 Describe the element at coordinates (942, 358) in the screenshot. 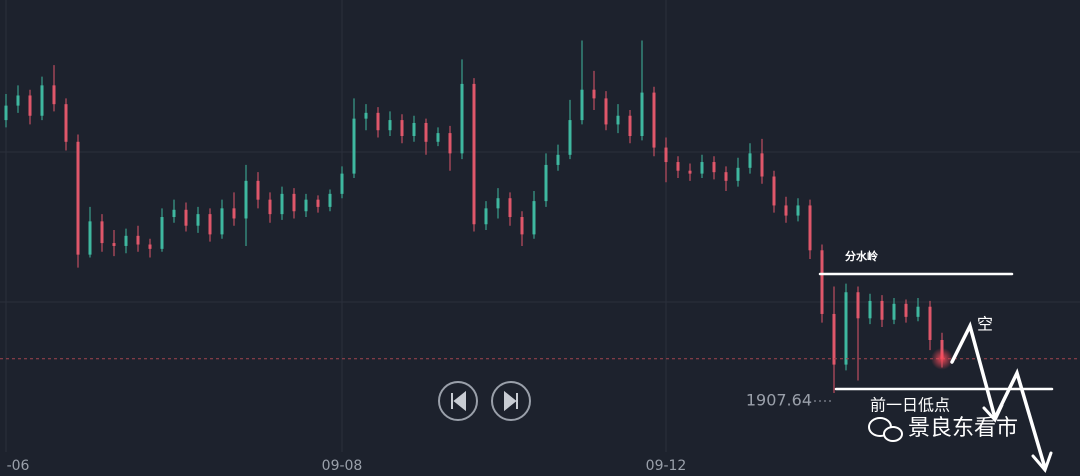

I see `last-price-glow` at that location.